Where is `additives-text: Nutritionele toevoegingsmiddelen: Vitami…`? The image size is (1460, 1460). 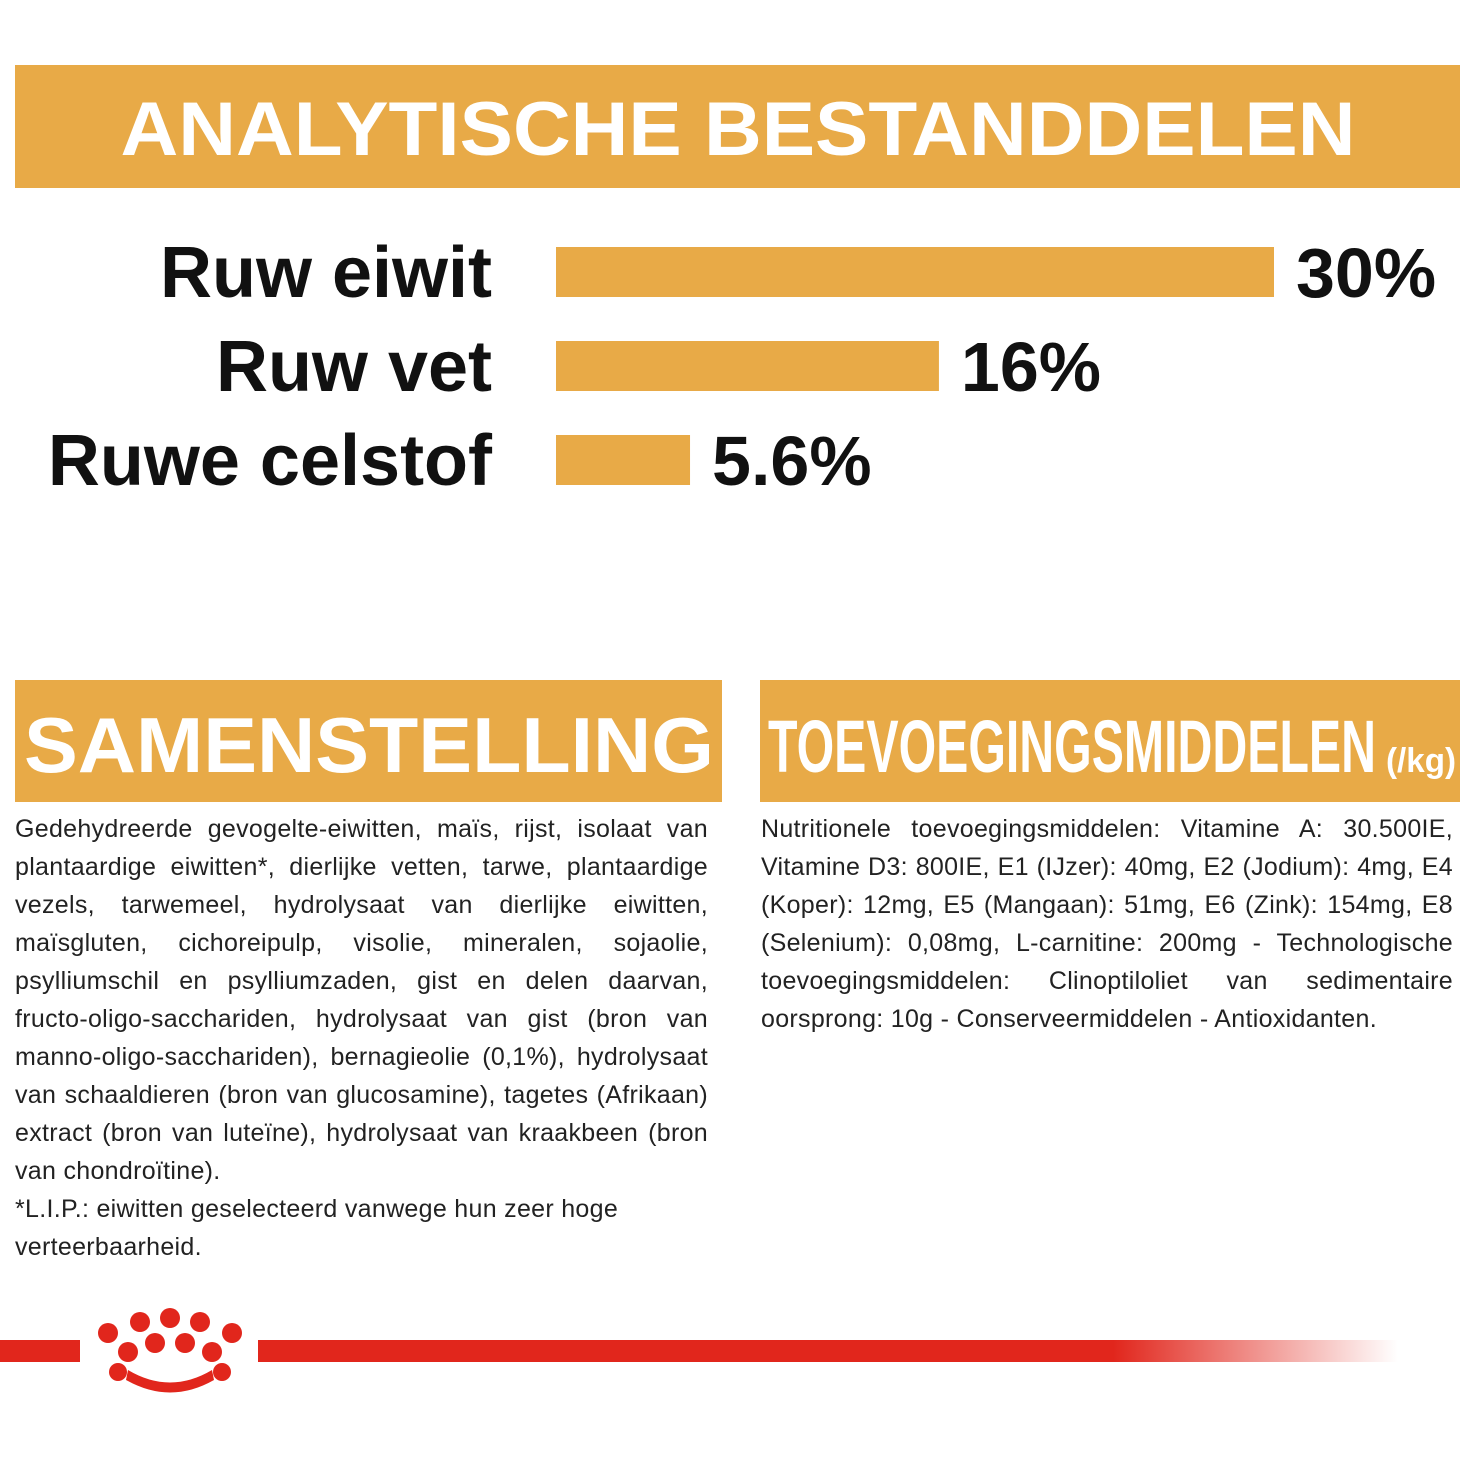
additives-text: Nutritionele toevoegingsmiddelen: Vitami… is located at coordinates (1107, 924).